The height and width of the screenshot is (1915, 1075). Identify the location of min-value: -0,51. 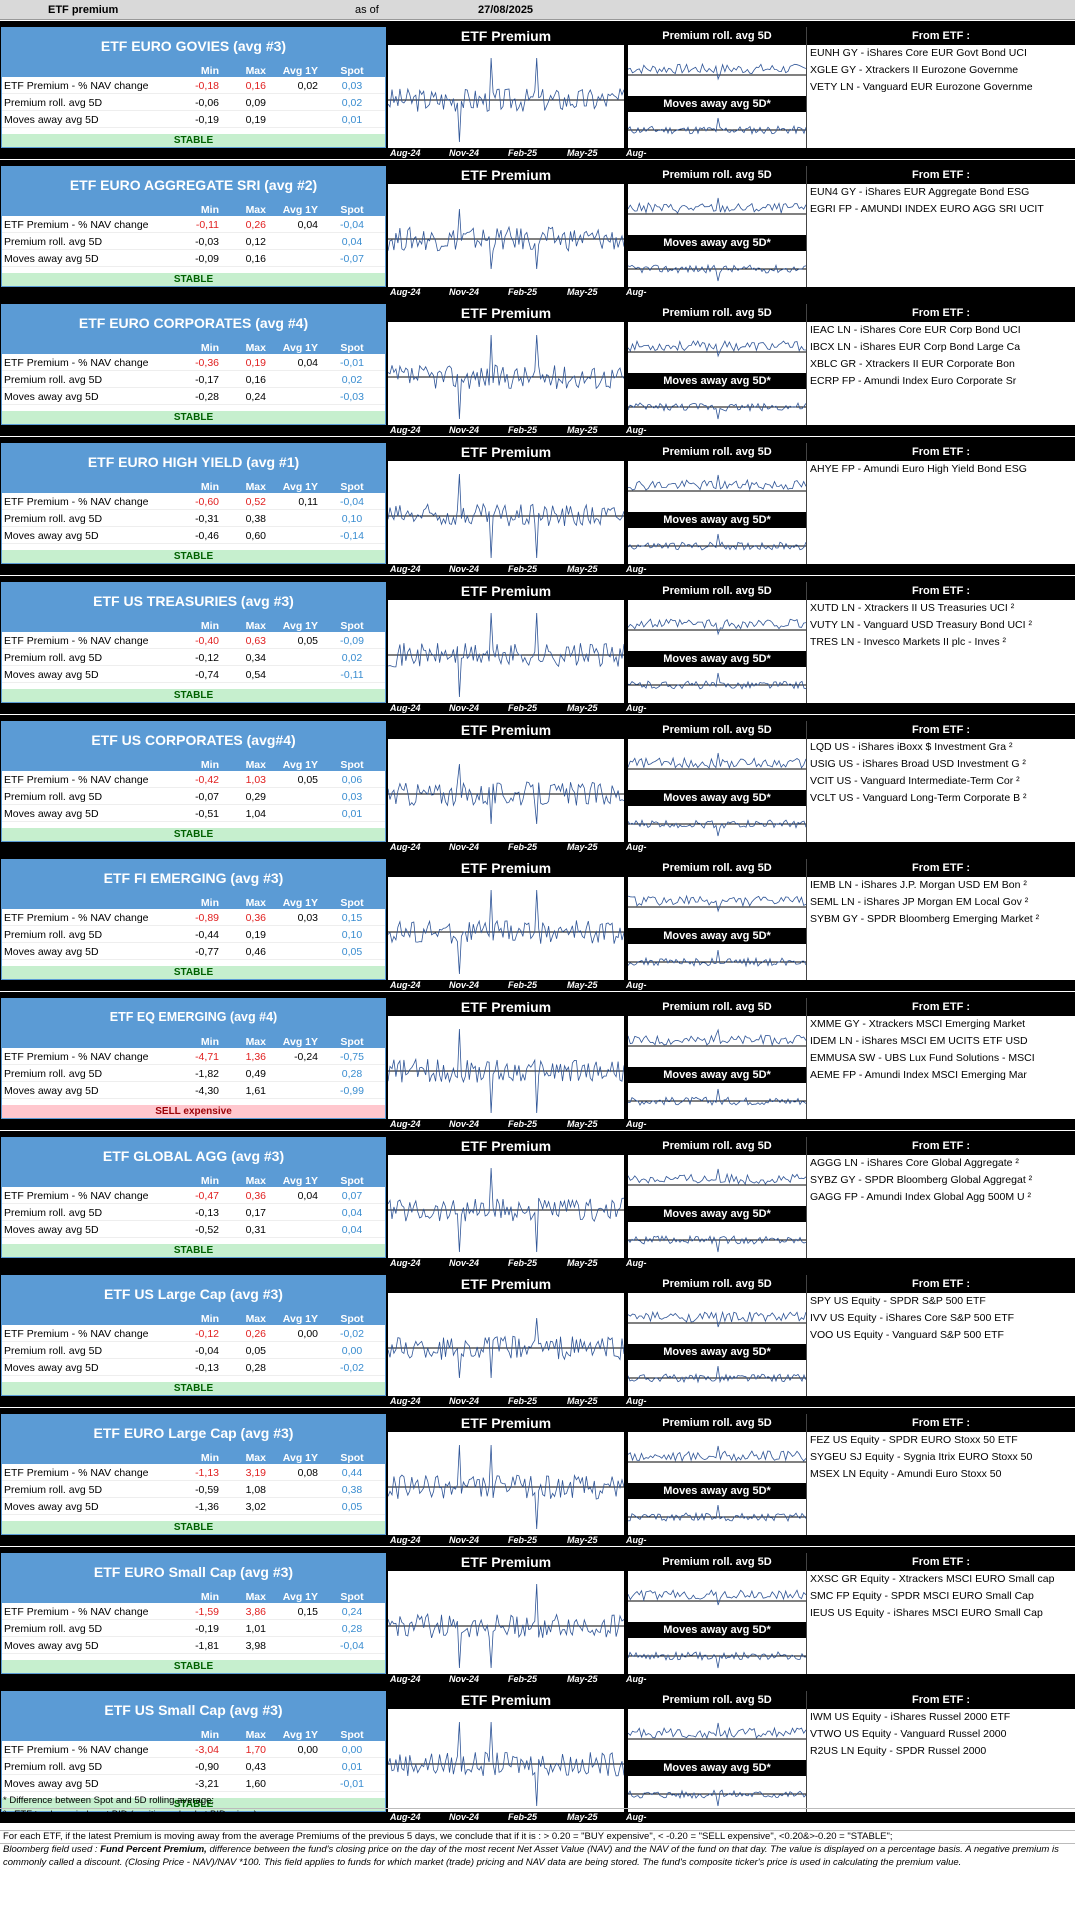
(207, 813).